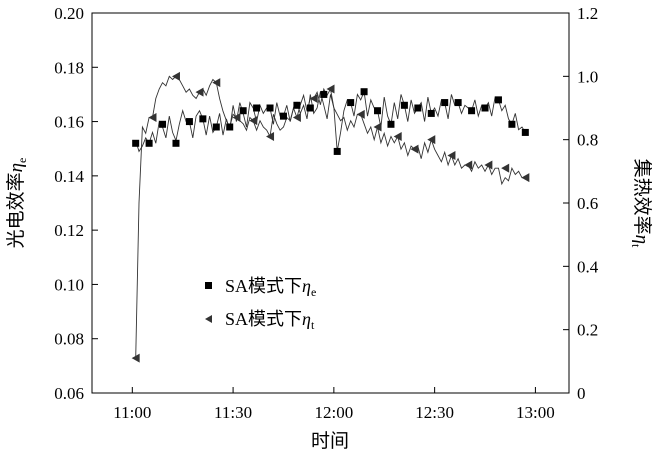 The width and height of the screenshot is (655, 461). Describe the element at coordinates (587, 203) in the screenshot. I see `y-right-tick-label: 0.6` at that location.